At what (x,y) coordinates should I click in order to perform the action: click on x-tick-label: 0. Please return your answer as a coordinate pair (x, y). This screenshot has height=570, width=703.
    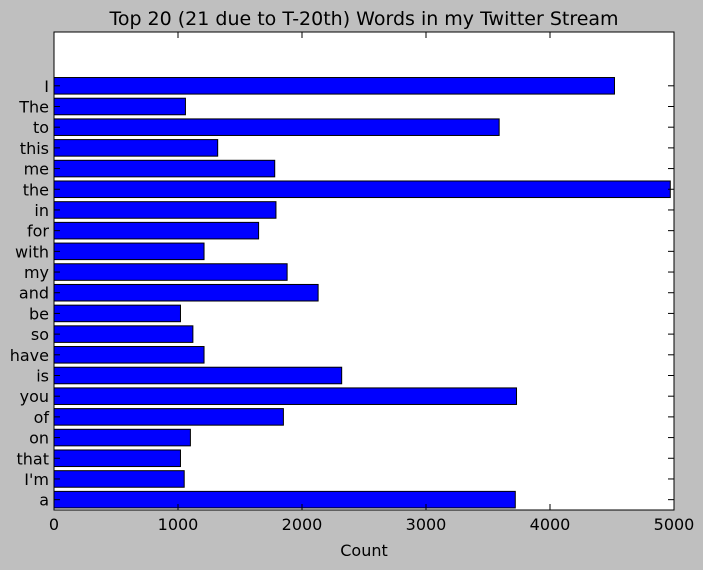
    Looking at the image, I should click on (54, 524).